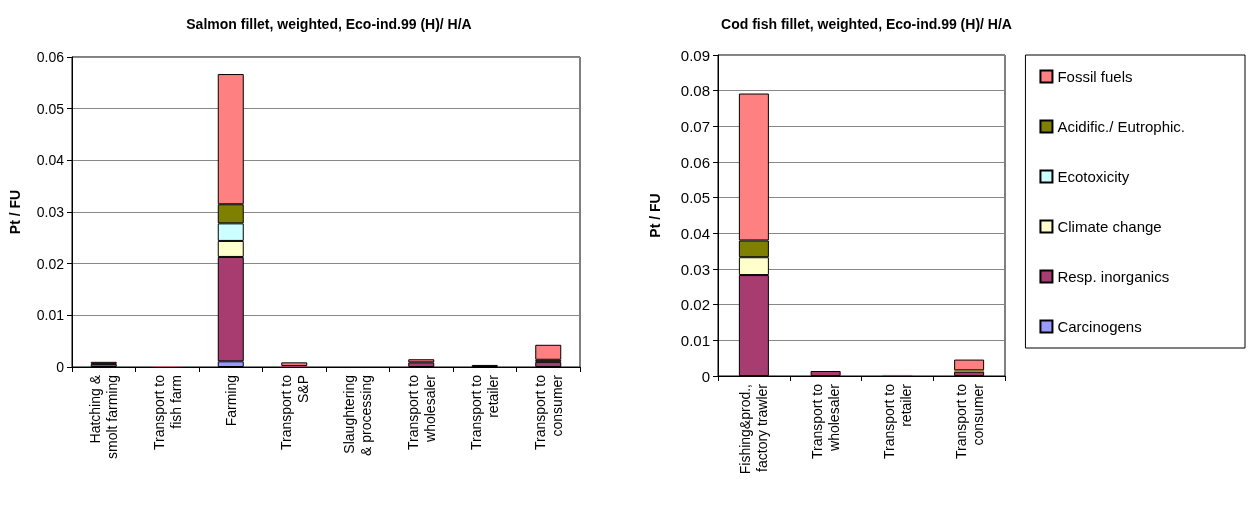 This screenshot has width=1253, height=505. What do you see at coordinates (1109, 226) in the screenshot?
I see `legend-label: Climate change` at bounding box center [1109, 226].